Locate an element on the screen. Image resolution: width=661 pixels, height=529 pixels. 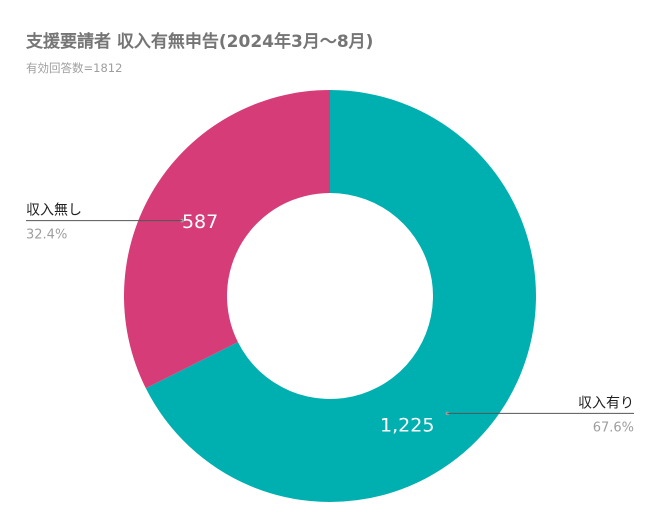
chart-title: 支援要請者 収入有無申告(2024年3月～8月) is located at coordinates (200, 42).